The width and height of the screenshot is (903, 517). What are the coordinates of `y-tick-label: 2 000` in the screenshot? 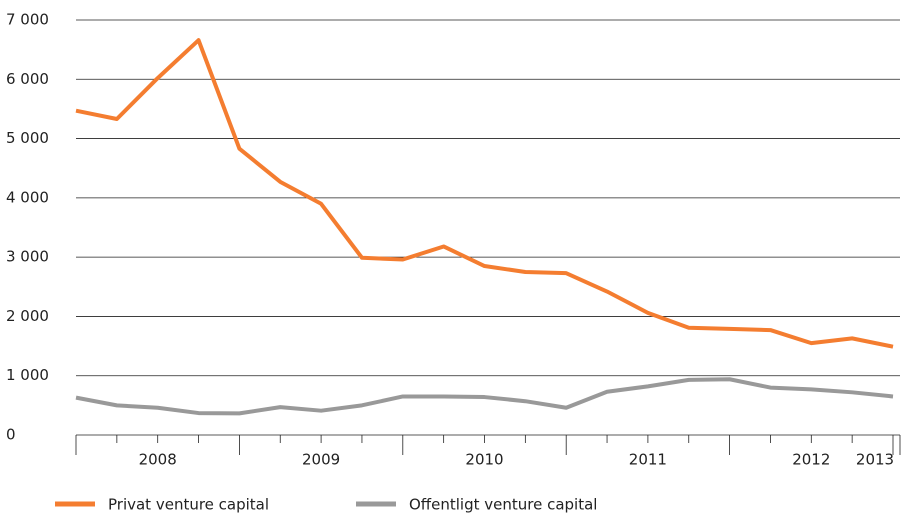 It's located at (27, 316).